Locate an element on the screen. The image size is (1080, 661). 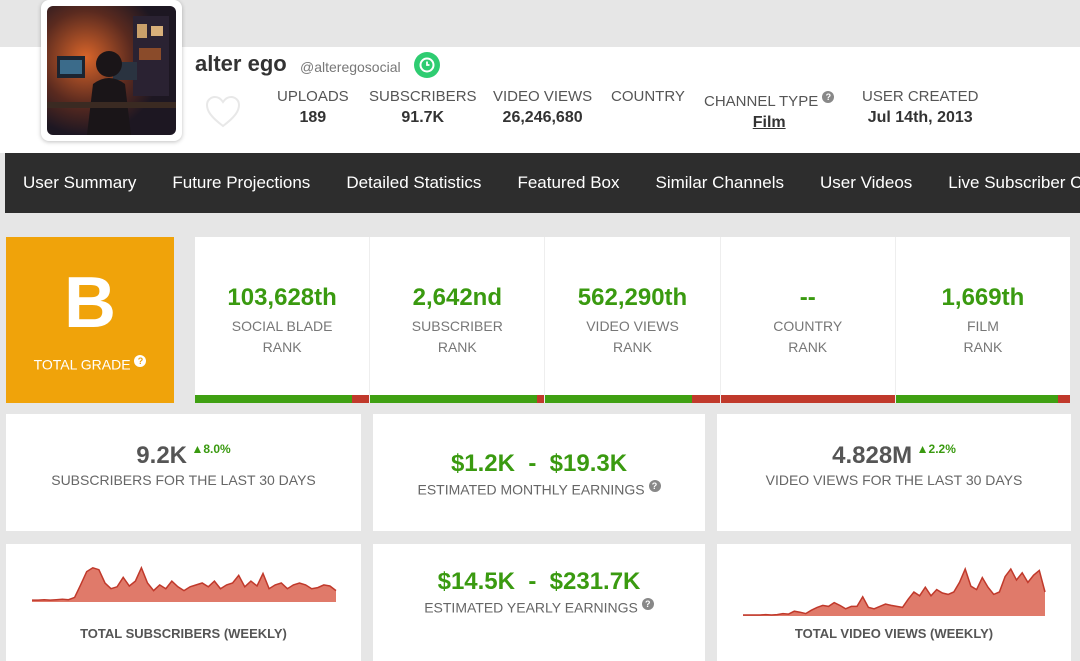
card-label: VIDEO VIEWS FOR THE LAST 30 DAYS is located at coordinates (894, 480).